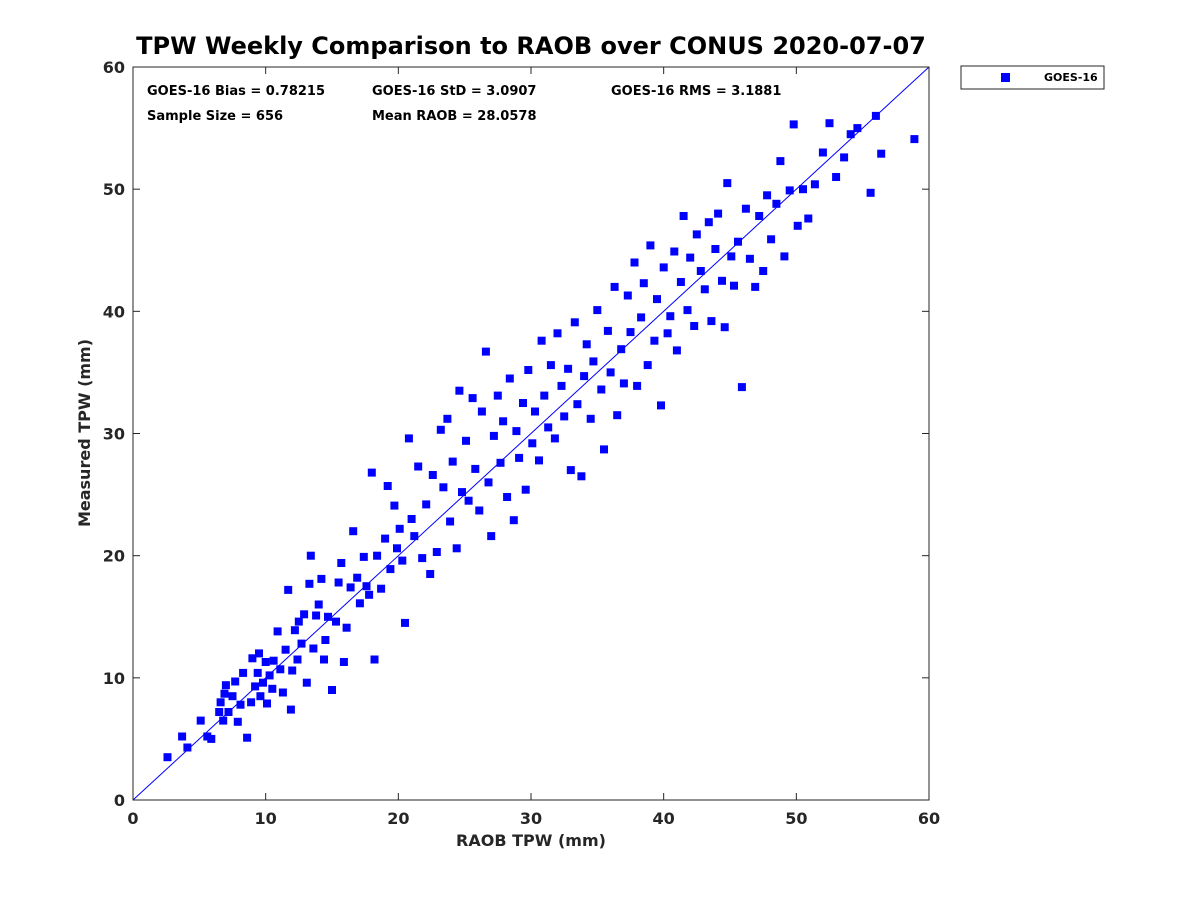 This screenshot has width=1200, height=900. What do you see at coordinates (114, 678) in the screenshot?
I see `y-tick-label: 10` at bounding box center [114, 678].